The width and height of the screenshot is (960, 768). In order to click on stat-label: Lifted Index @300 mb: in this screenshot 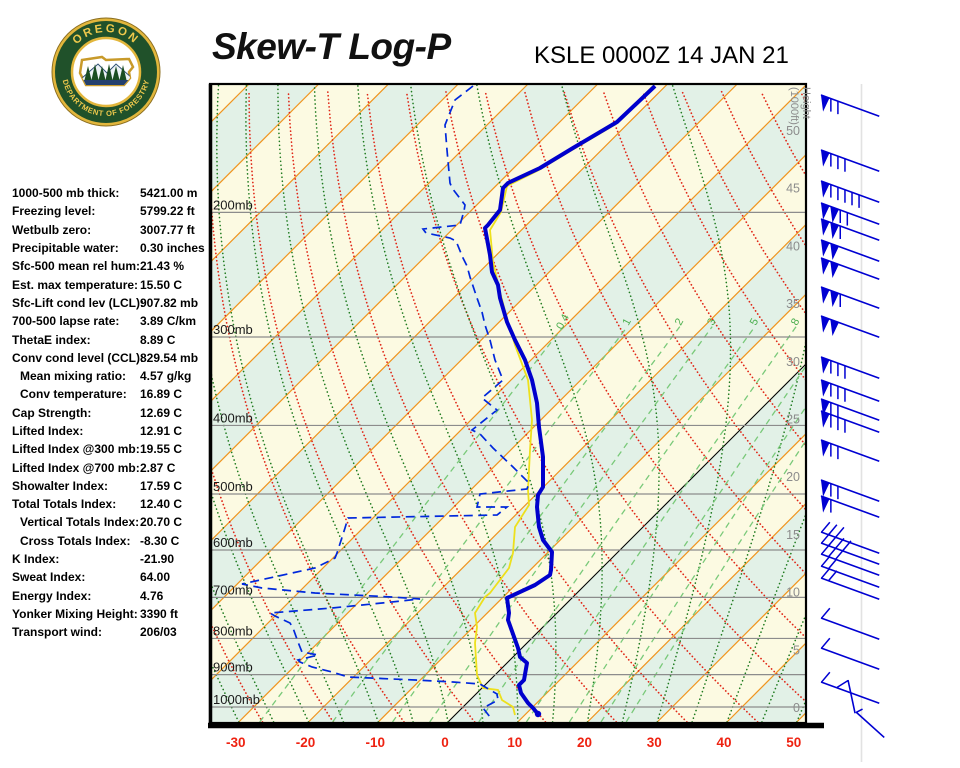, I will do `click(76, 449)`.